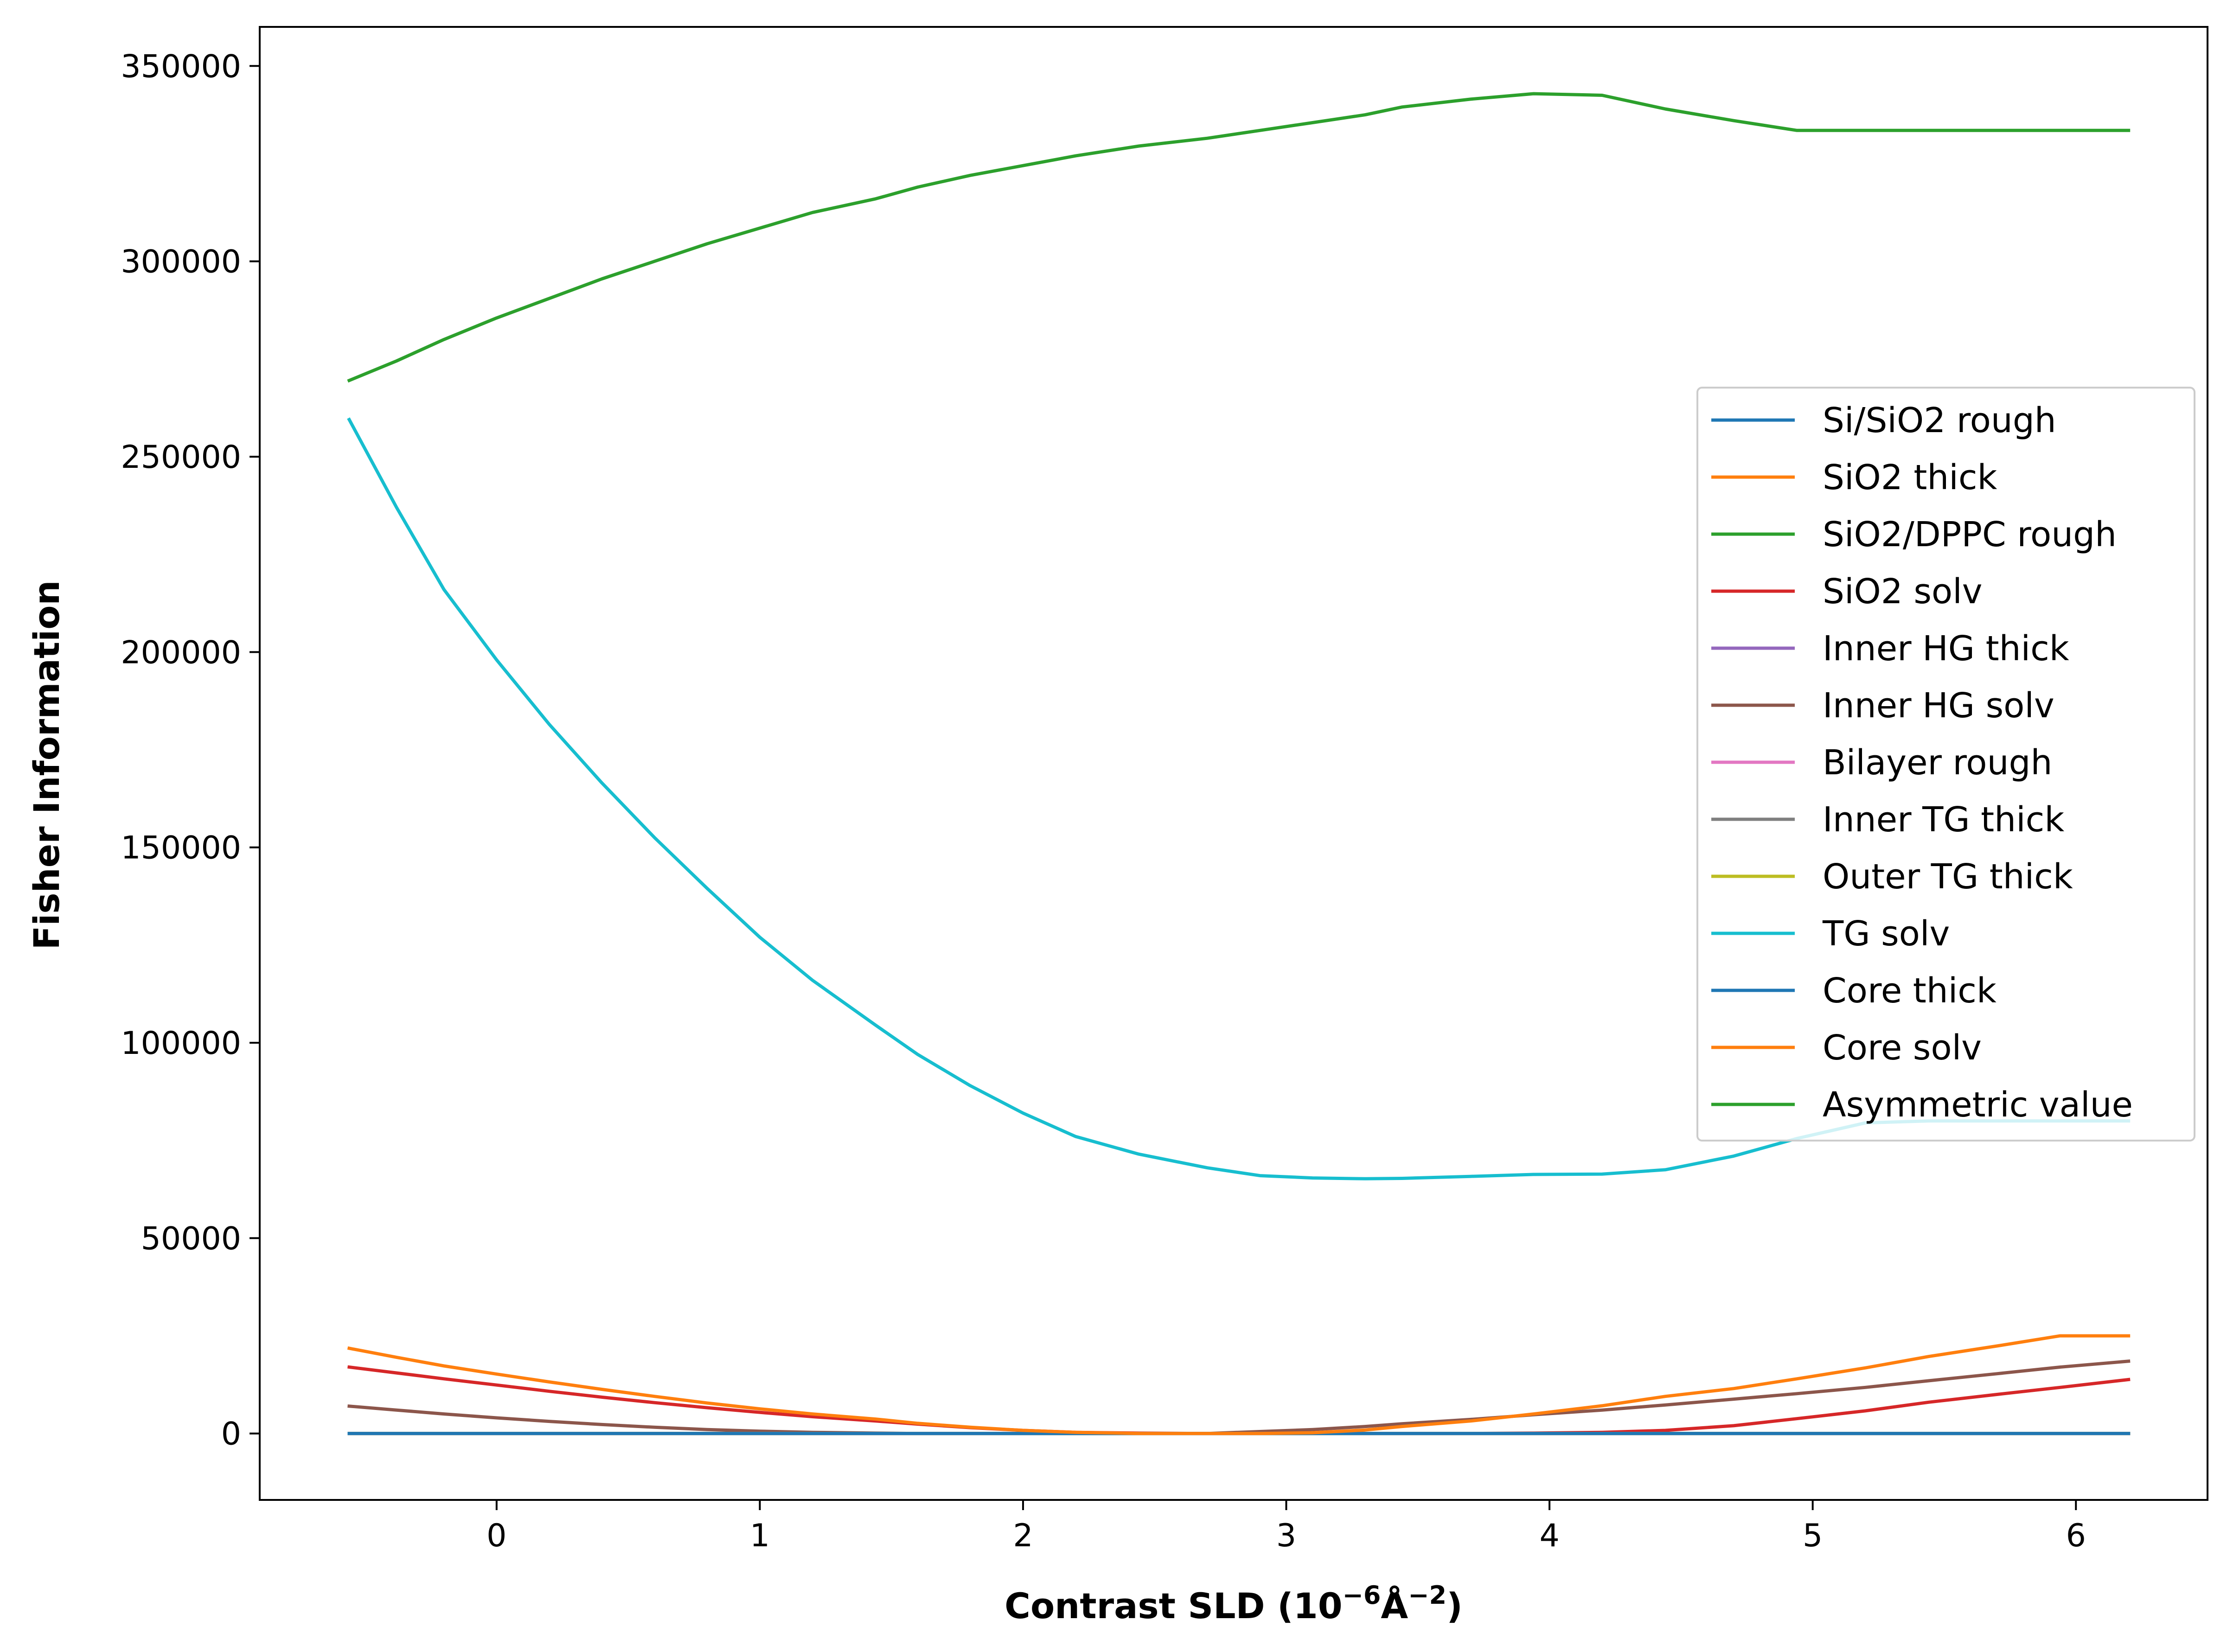 Image resolution: width=2227 pixels, height=1652 pixels. I want to click on x-tick-label: 0, so click(496, 1536).